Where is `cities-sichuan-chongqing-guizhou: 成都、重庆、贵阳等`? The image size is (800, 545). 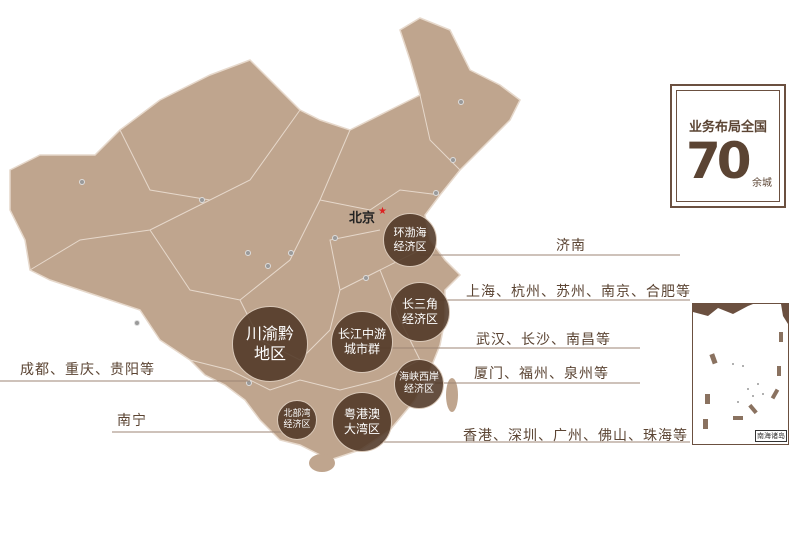
cities-sichuan-chongqing-guizhou: 成都、重庆、贵阳等 is located at coordinates (87, 370).